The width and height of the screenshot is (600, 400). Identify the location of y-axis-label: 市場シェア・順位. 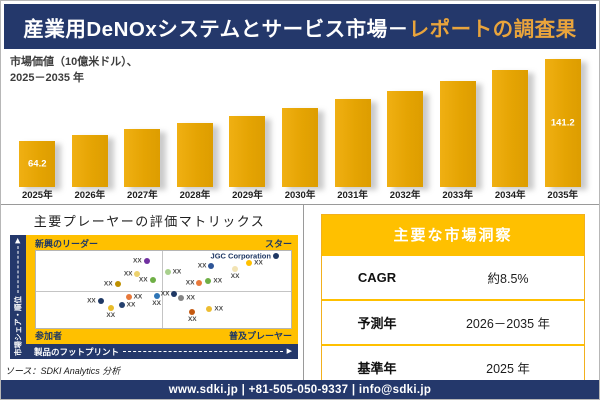
(18, 326).